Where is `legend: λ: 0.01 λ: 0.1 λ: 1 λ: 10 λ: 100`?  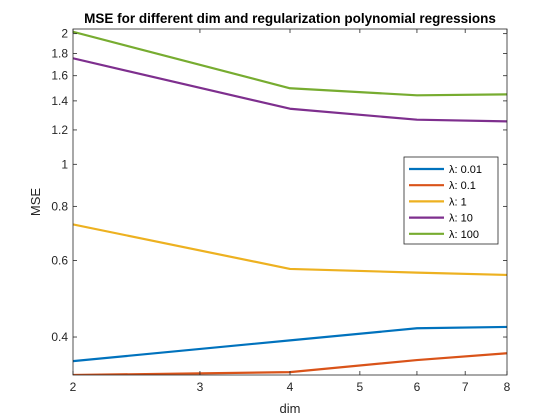 legend: λ: 0.01 λ: 0.1 λ: 1 λ: 10 λ: 100 is located at coordinates (451, 200).